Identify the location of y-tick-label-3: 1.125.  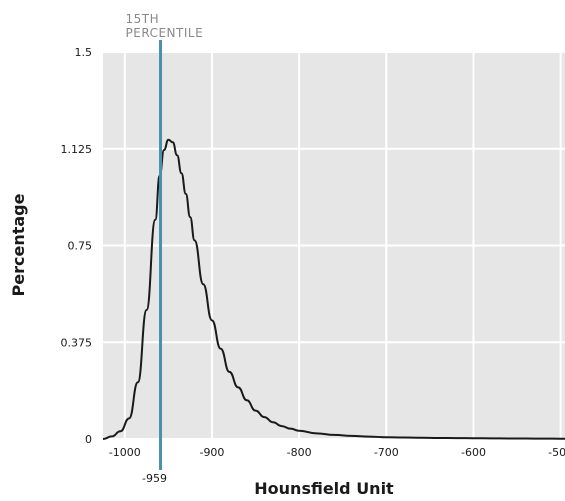
(77, 149).